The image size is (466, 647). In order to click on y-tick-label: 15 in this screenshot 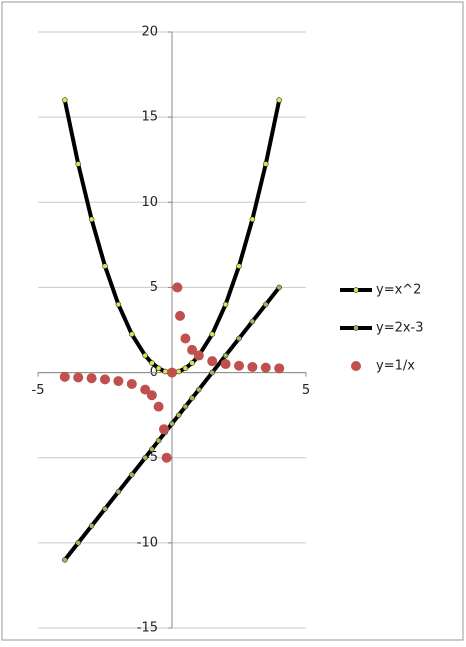, I will do `click(149, 117)`.